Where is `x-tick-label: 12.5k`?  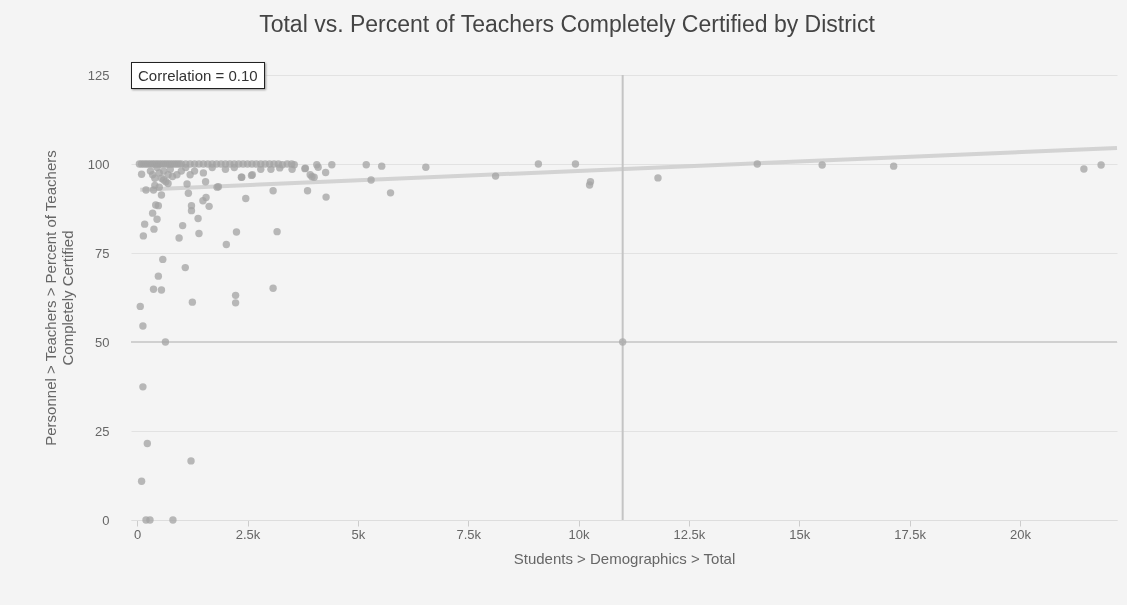 x-tick-label: 12.5k is located at coordinates (689, 534).